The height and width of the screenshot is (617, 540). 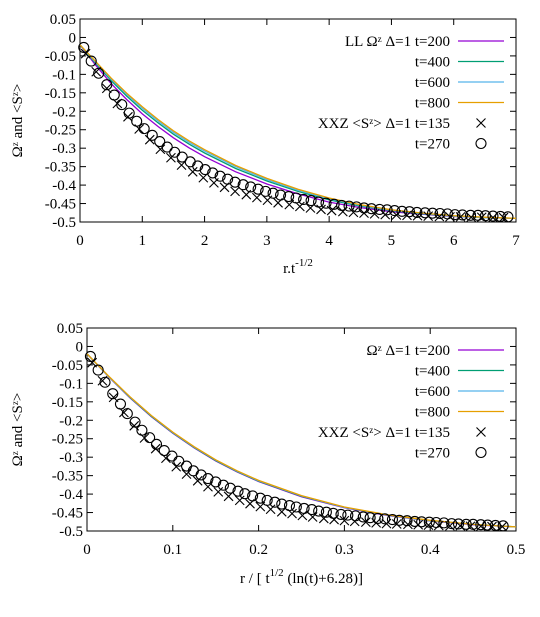 I want to click on legend-label-3: t=600, so click(x=432, y=83).